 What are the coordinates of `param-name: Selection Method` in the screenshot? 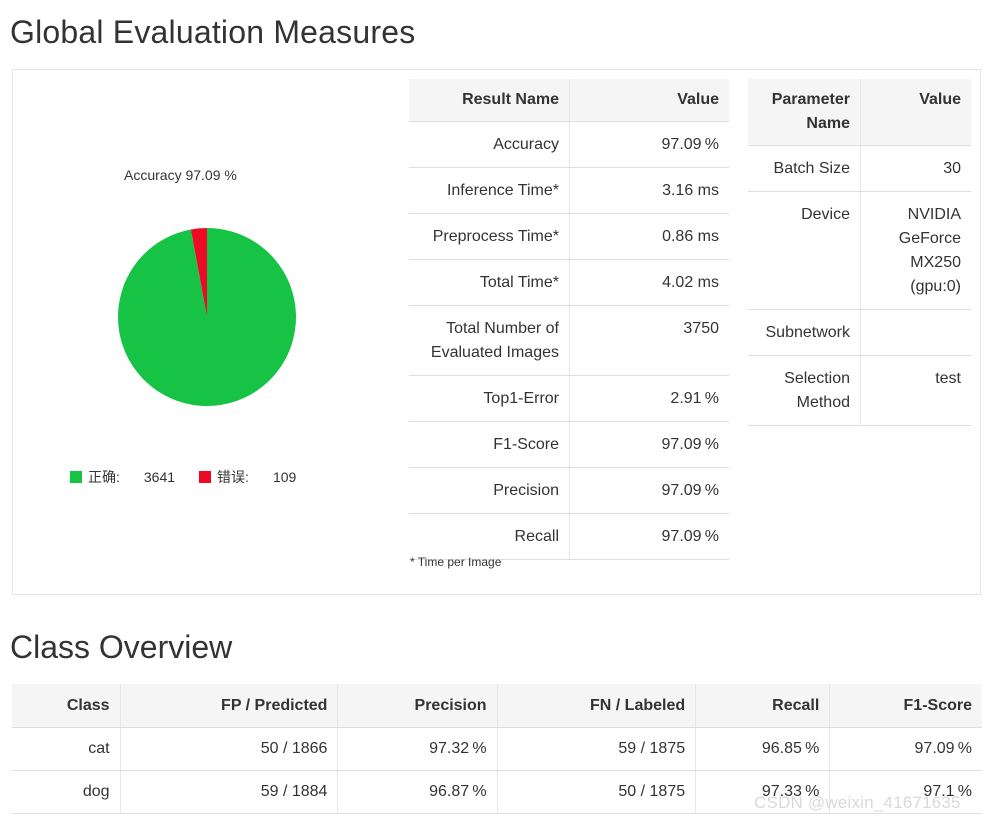 It's located at (804, 390).